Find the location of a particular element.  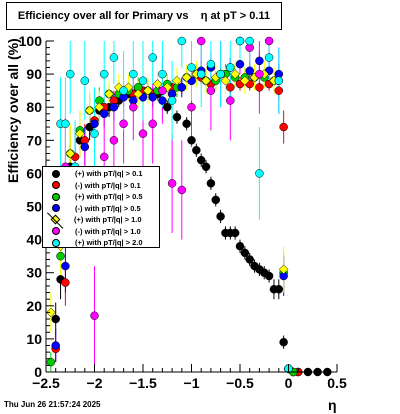

legend-entry: (-) with pT/|q| > 0.5 is located at coordinates (102, 208).